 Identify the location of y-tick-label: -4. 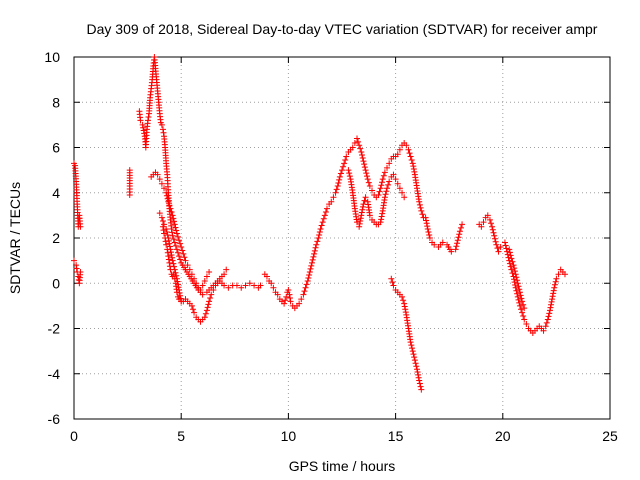
(54, 374).